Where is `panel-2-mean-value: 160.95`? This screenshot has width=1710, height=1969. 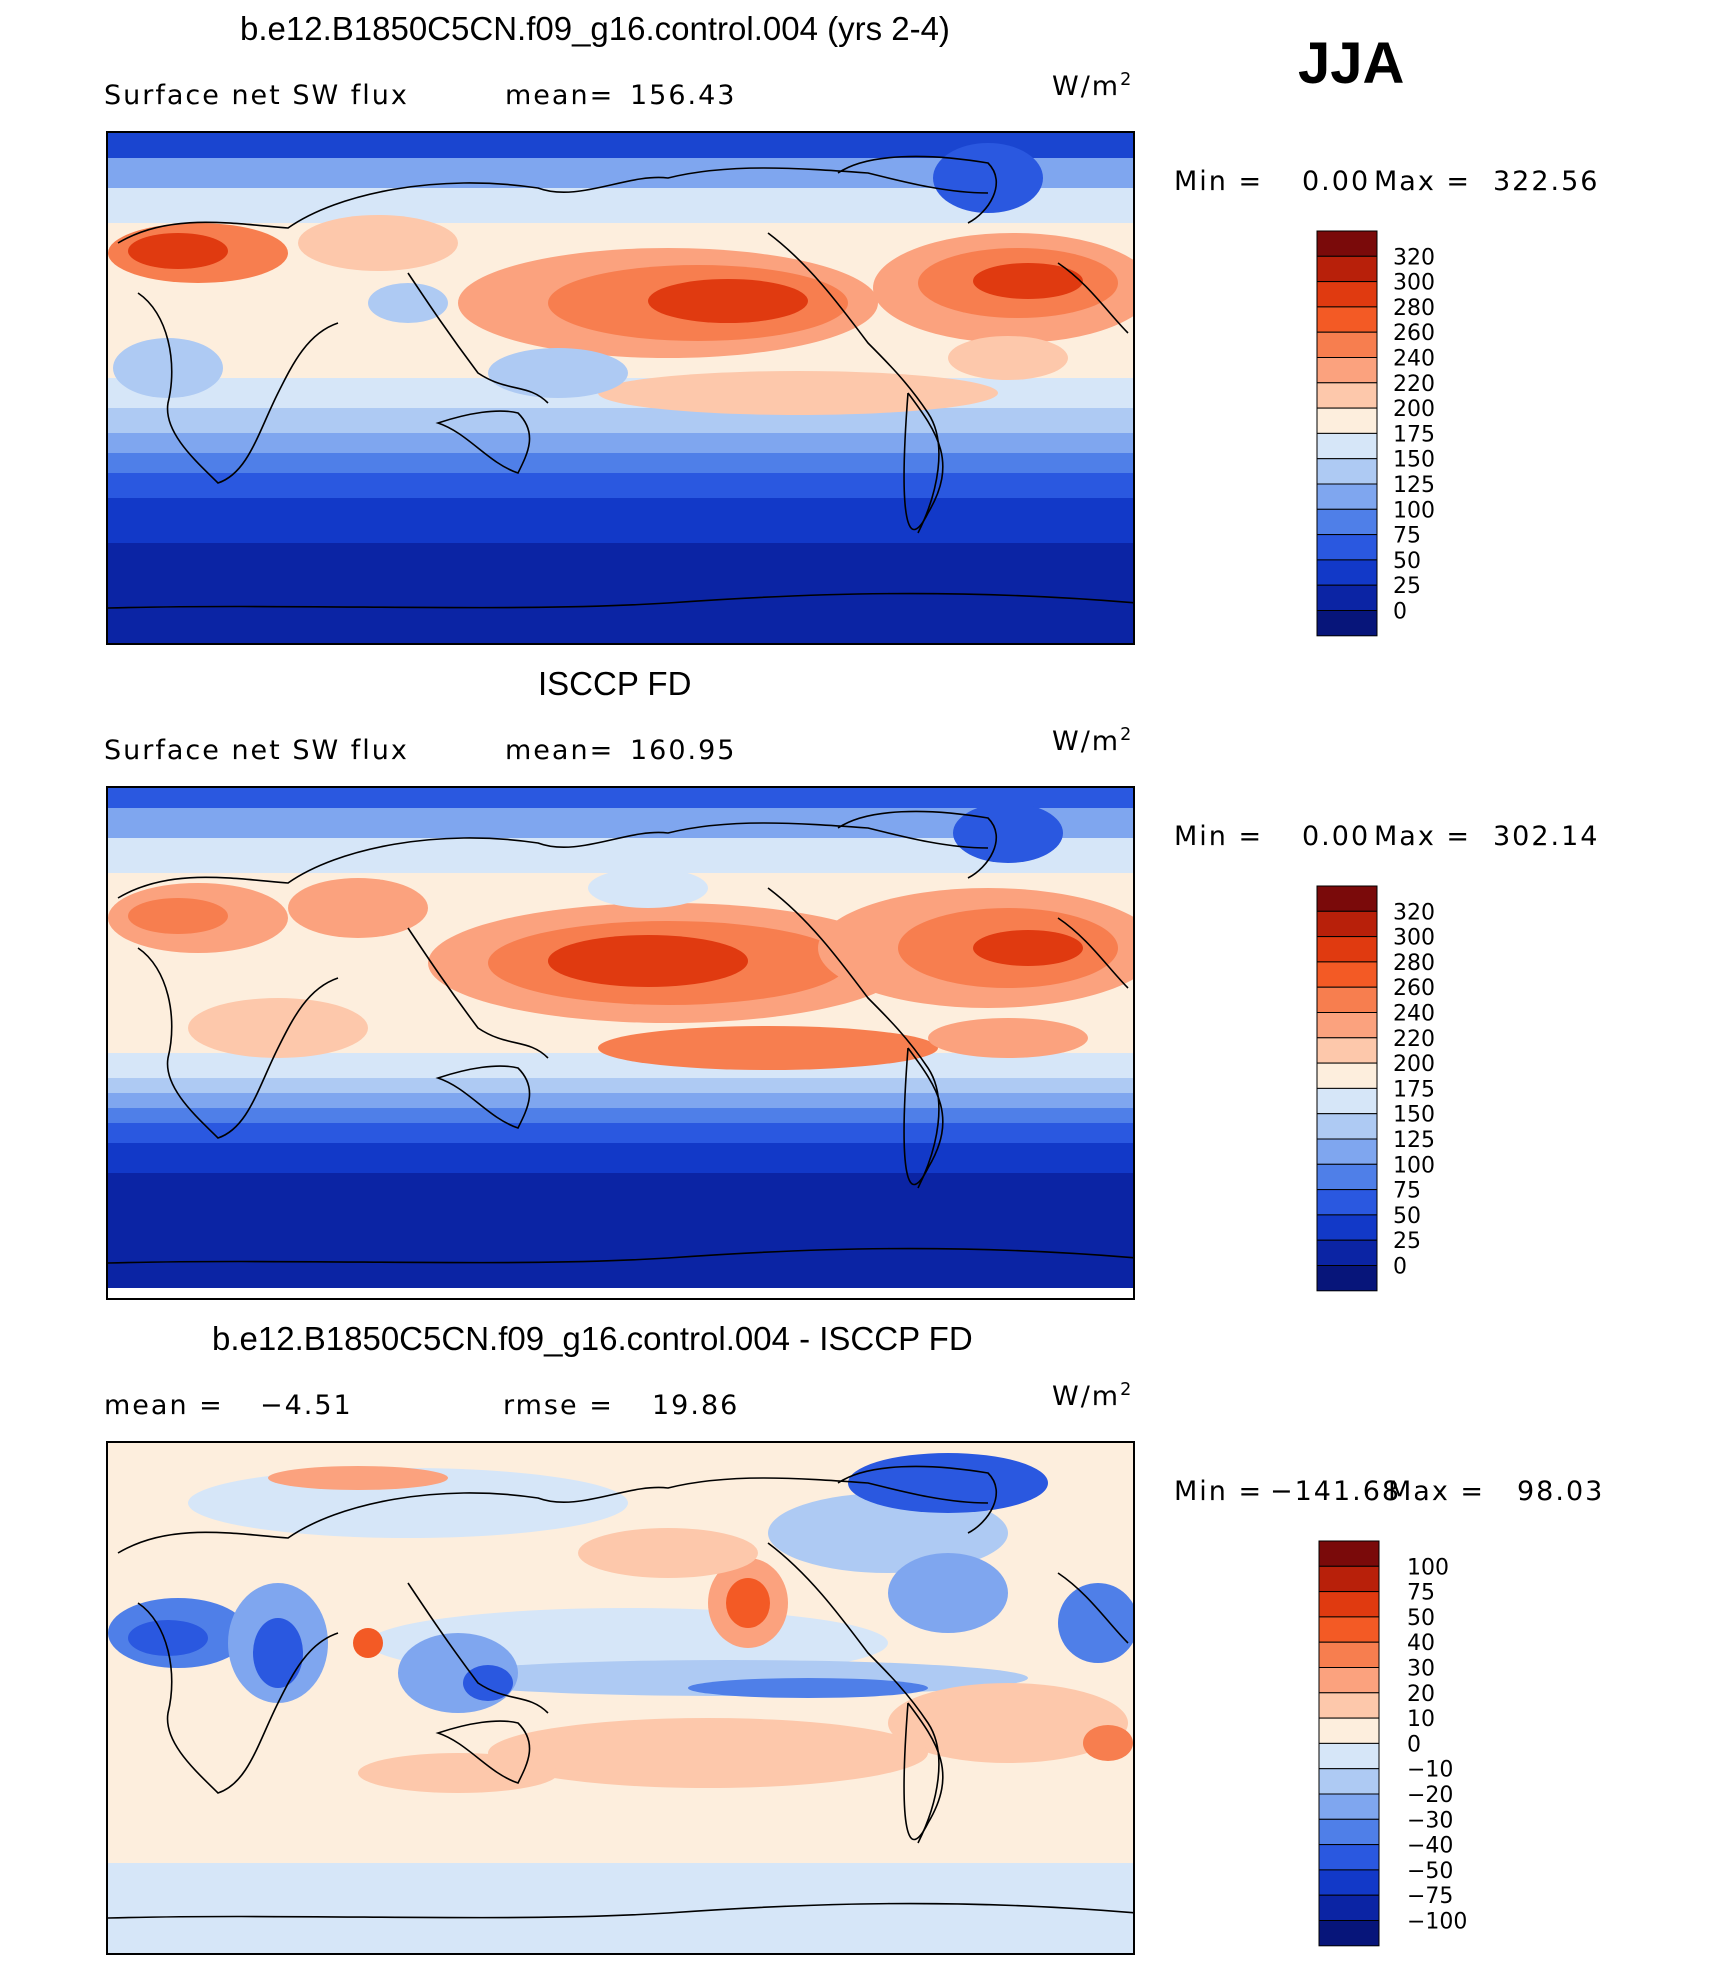 panel-2-mean-value: 160.95 is located at coordinates (683, 750).